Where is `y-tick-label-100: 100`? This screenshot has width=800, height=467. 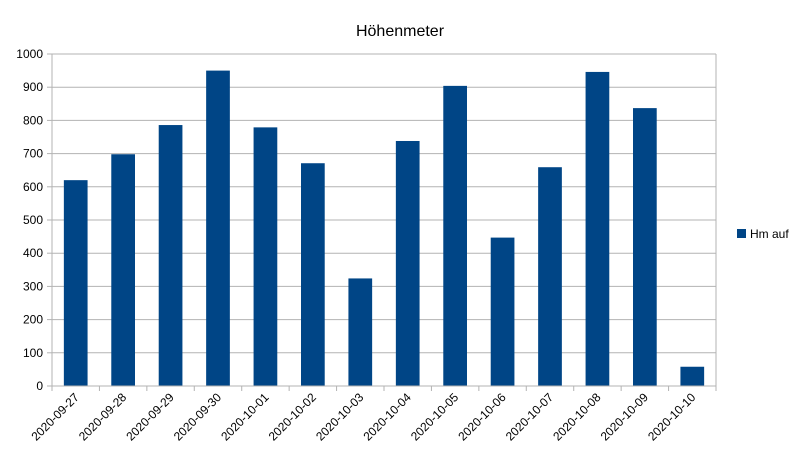
y-tick-label-100: 100 is located at coordinates (33, 353).